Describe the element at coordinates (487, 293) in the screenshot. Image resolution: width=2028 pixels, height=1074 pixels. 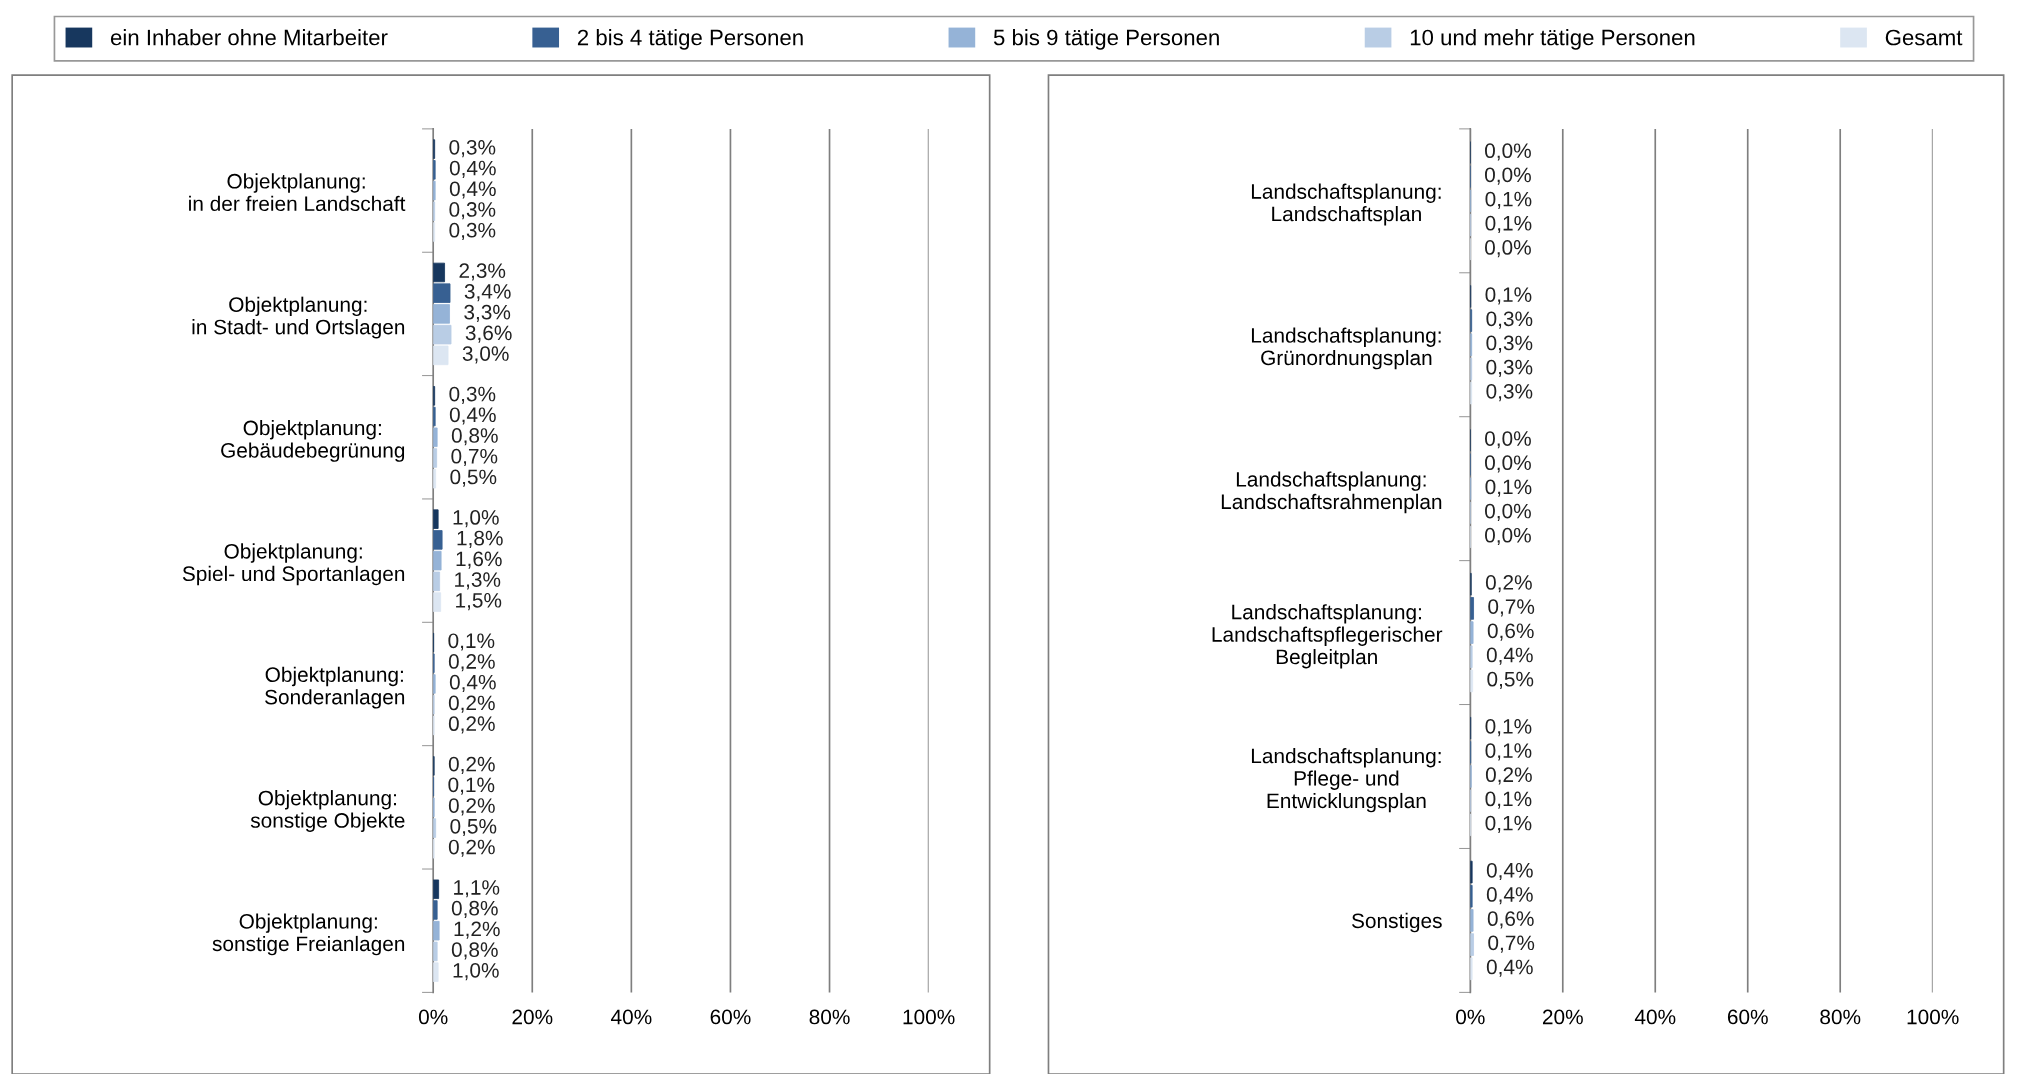
I see `data-label: 3,4%` at that location.